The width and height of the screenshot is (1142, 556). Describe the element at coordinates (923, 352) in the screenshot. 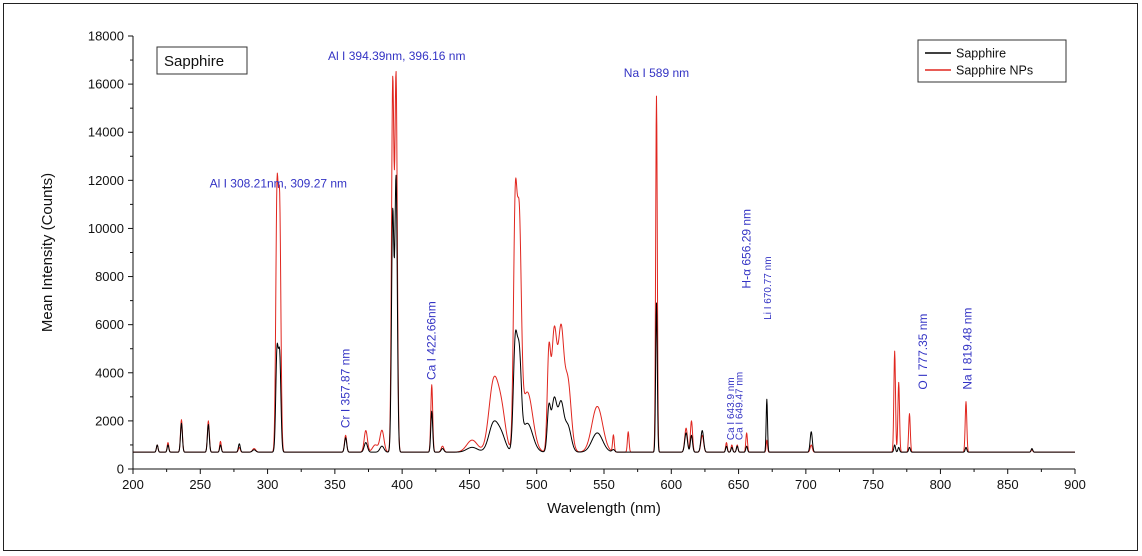

I see `peak-annotation: O I 777.35 nm` at that location.